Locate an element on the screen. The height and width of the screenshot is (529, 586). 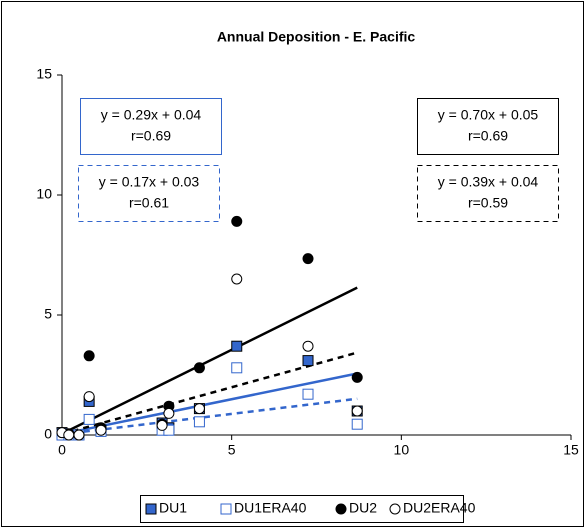
legend-label: DU2 is located at coordinates (363, 508).